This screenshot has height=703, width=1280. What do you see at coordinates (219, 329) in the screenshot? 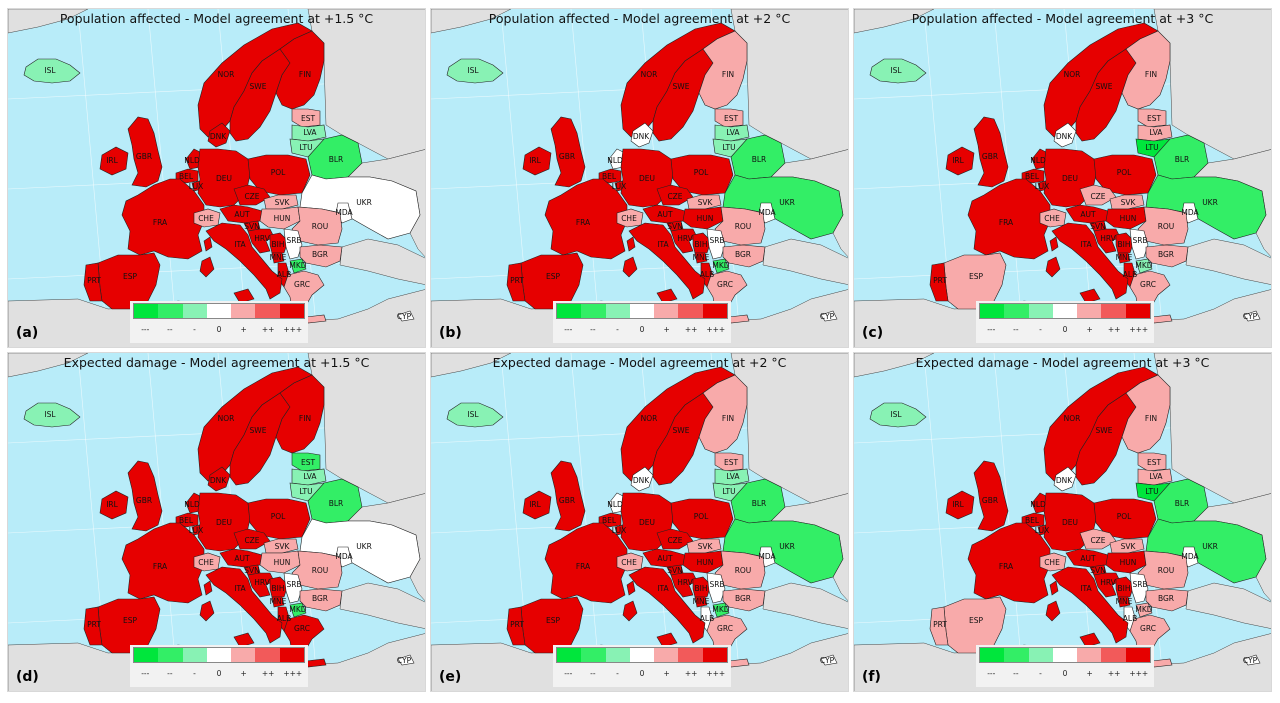
I see `legend-ticks: --- -- - 0 + ++ +++` at bounding box center [219, 329].